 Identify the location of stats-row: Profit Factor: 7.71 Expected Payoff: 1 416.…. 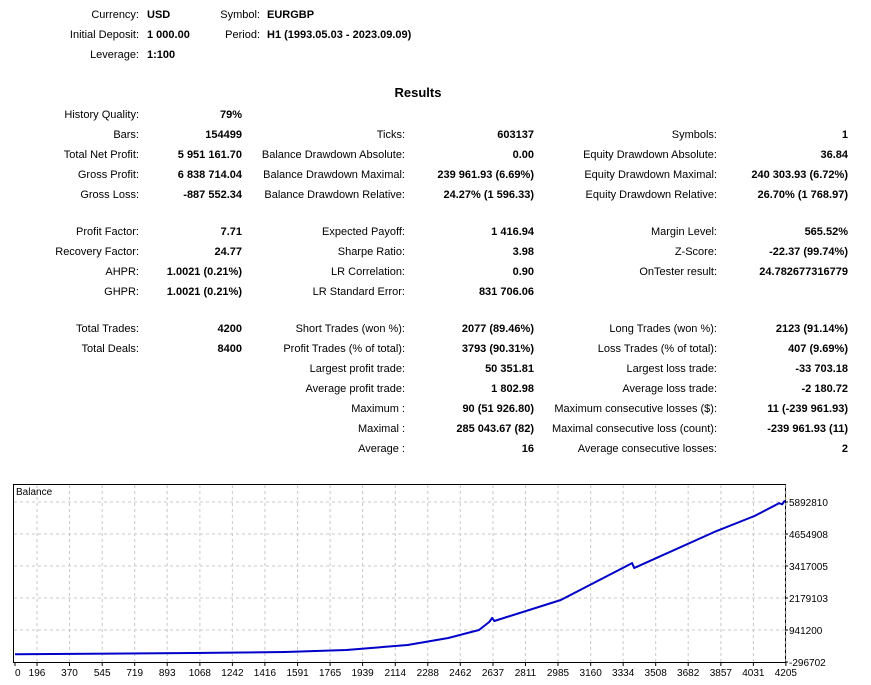
(435, 232).